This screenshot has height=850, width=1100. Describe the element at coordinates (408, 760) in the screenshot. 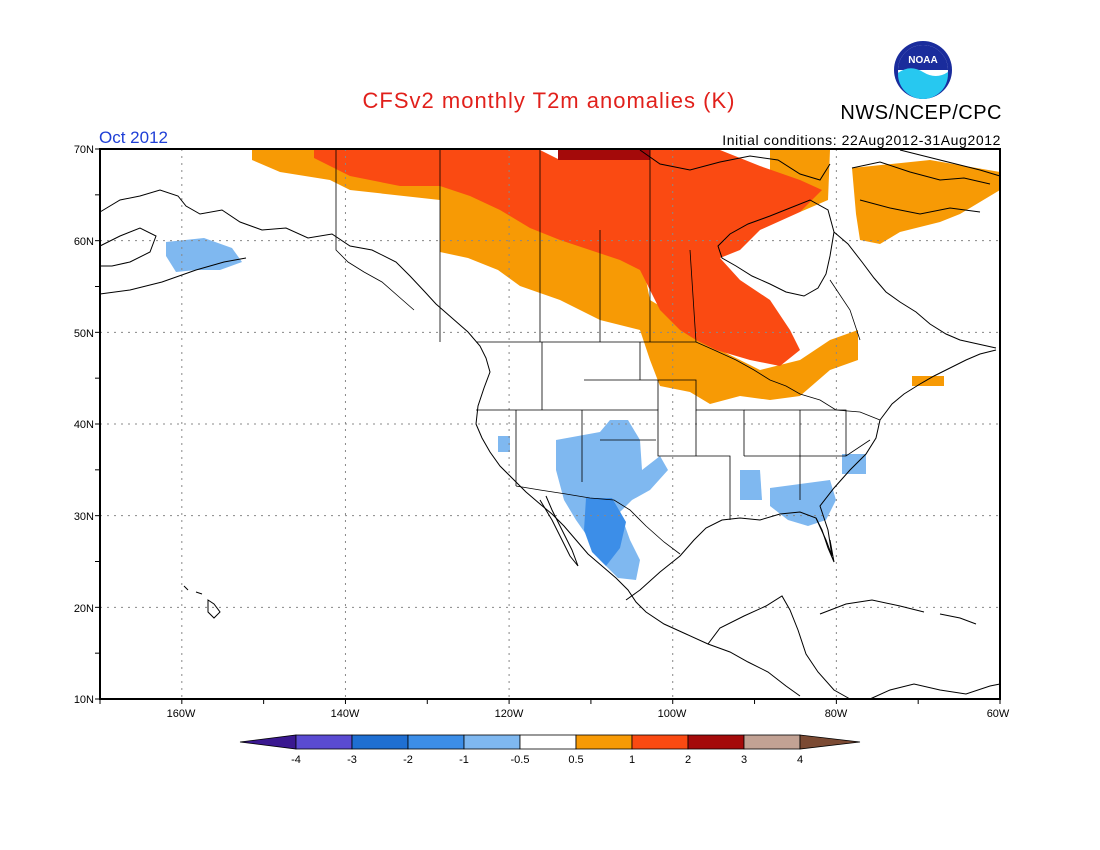

I see `colorbar-label: -2` at that location.